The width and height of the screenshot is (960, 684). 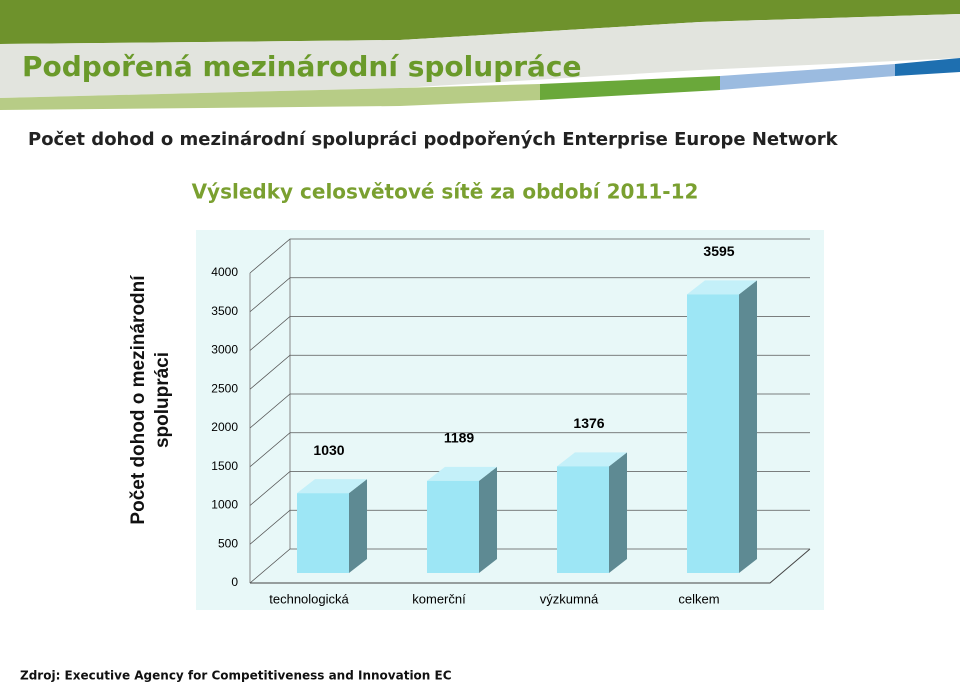 I want to click on y-tick-label: 500, so click(x=228, y=543).